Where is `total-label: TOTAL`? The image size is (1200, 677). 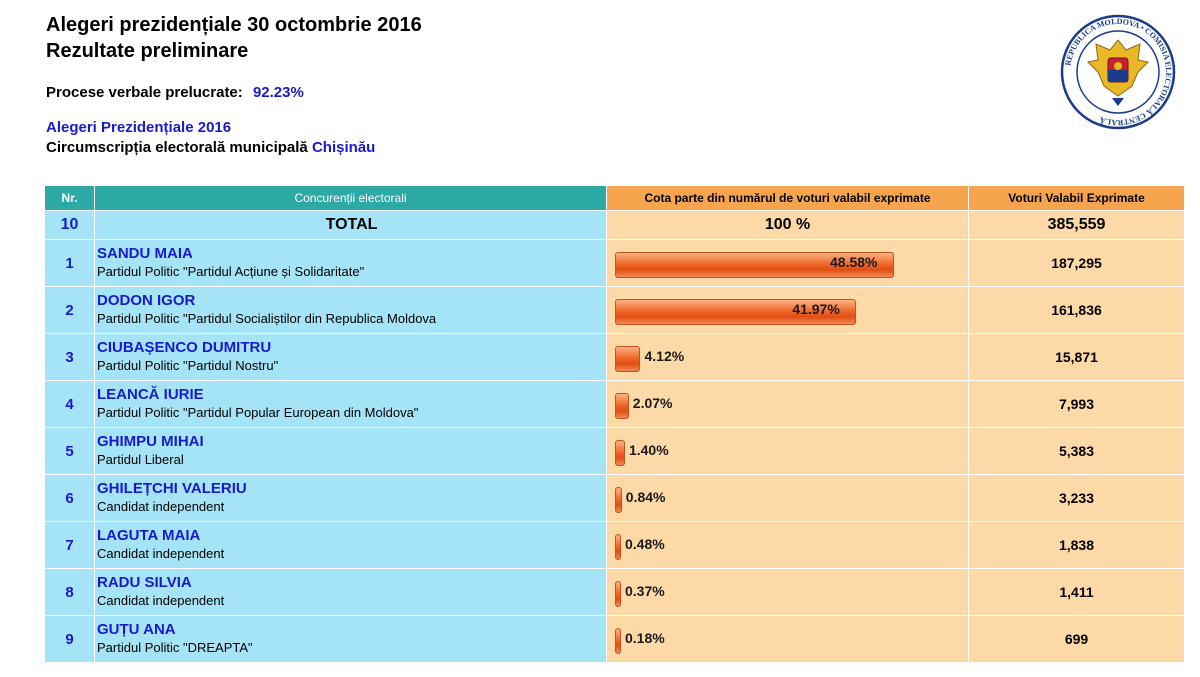
total-label: TOTAL is located at coordinates (350, 225).